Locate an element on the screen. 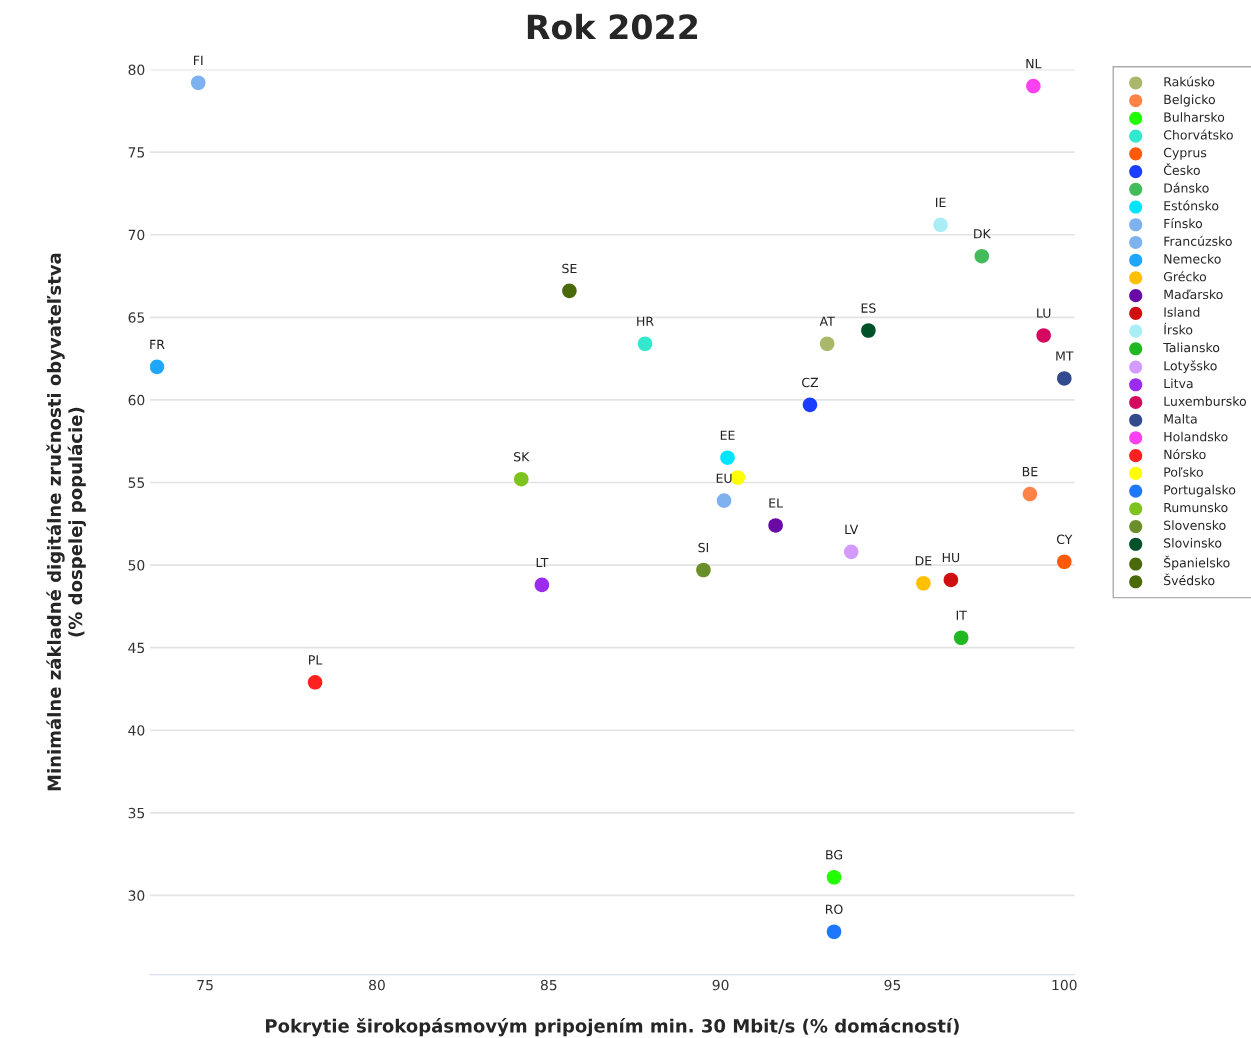 The width and height of the screenshot is (1251, 1038). annotation: BG is located at coordinates (834, 855).